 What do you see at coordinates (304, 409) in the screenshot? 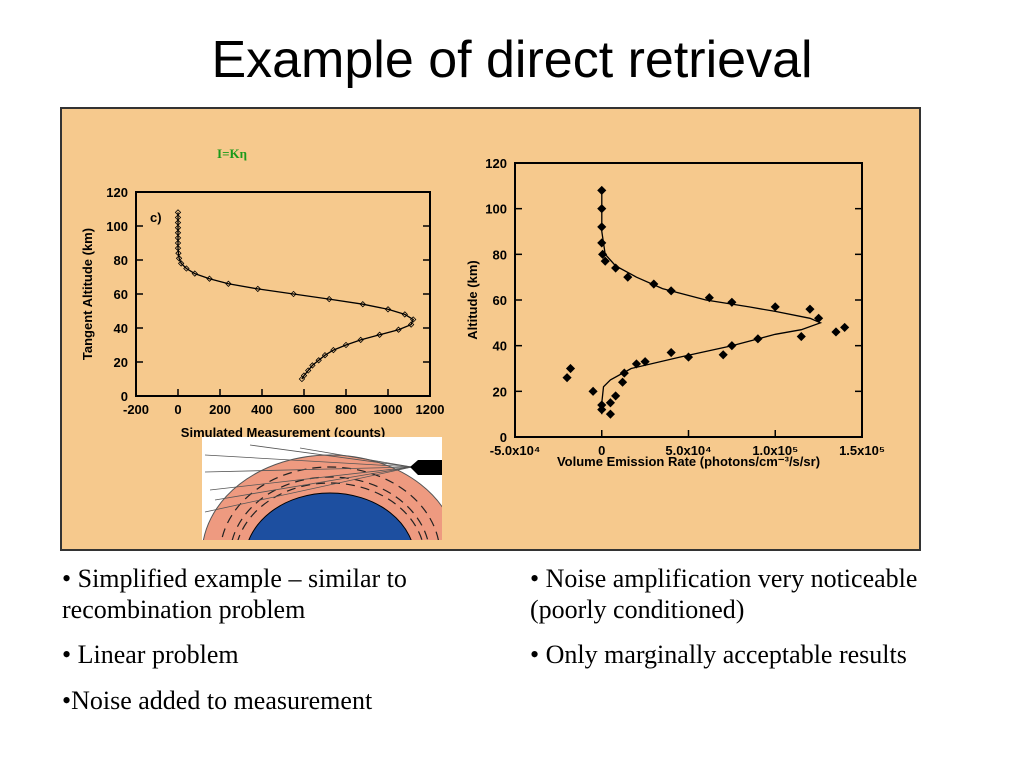
I see `x-tick-label: 600` at bounding box center [304, 409].